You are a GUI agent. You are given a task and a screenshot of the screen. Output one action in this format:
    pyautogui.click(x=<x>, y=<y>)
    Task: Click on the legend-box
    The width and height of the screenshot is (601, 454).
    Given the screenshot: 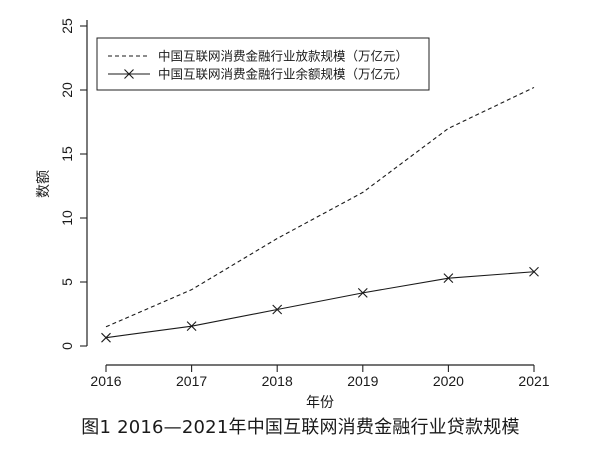 What is the action you would take?
    pyautogui.click(x=263, y=64)
    